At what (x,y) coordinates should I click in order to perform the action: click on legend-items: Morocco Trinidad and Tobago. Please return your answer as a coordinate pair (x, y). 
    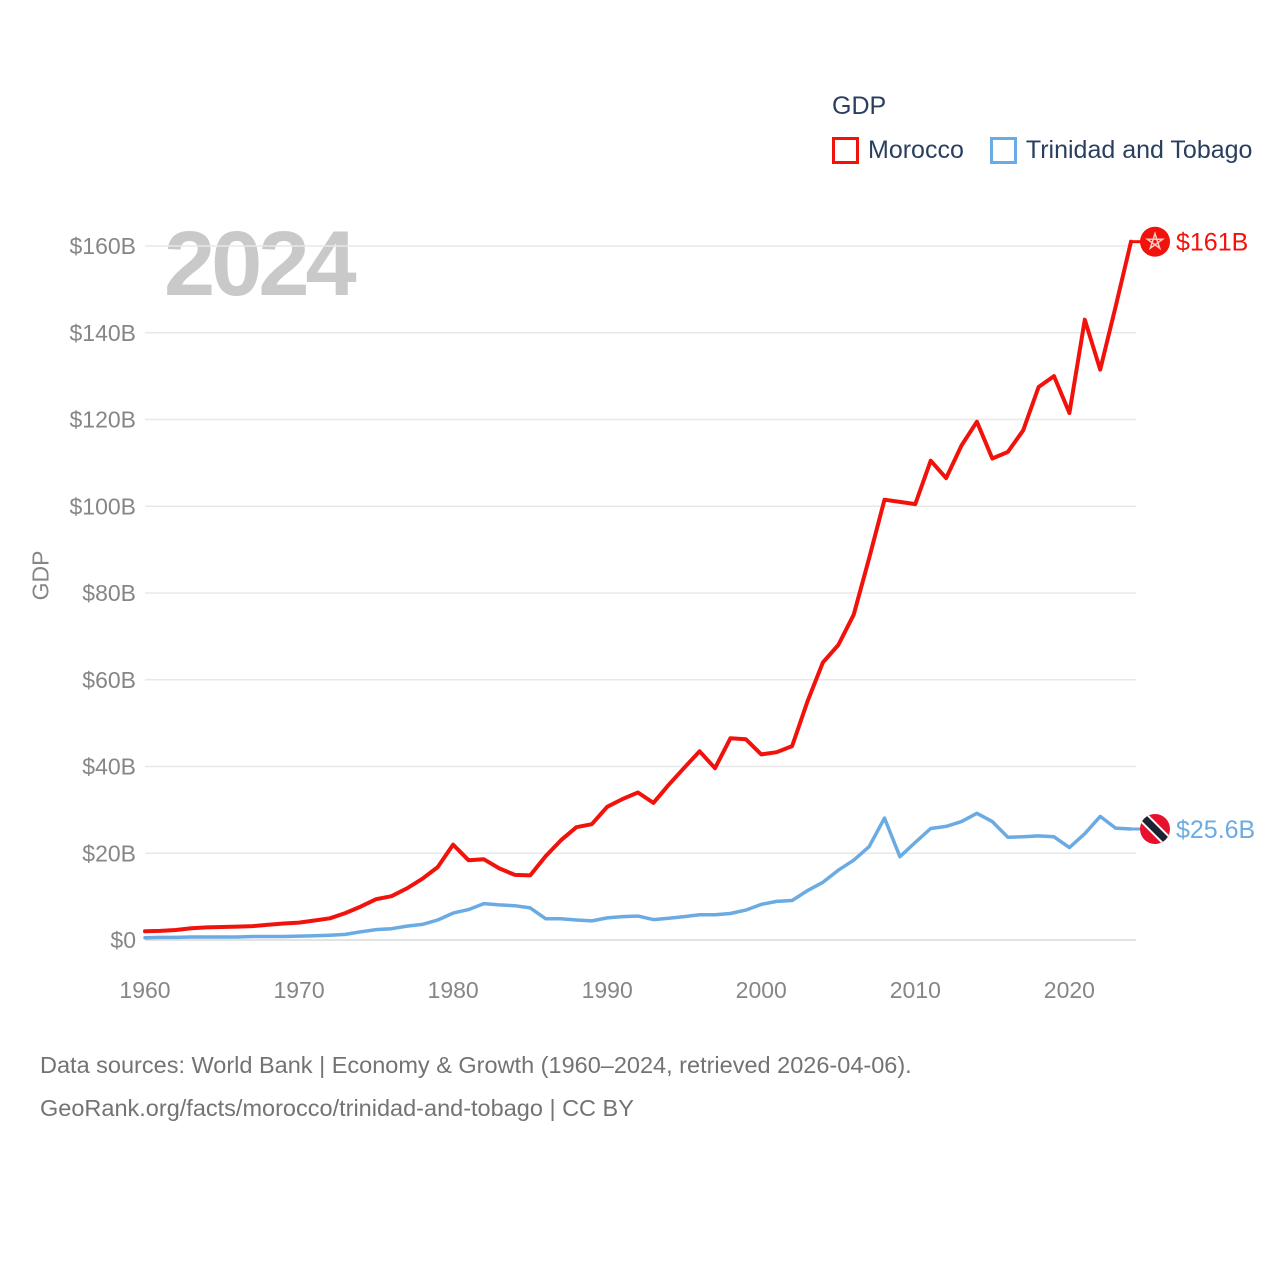
    Looking at the image, I should click on (1042, 150).